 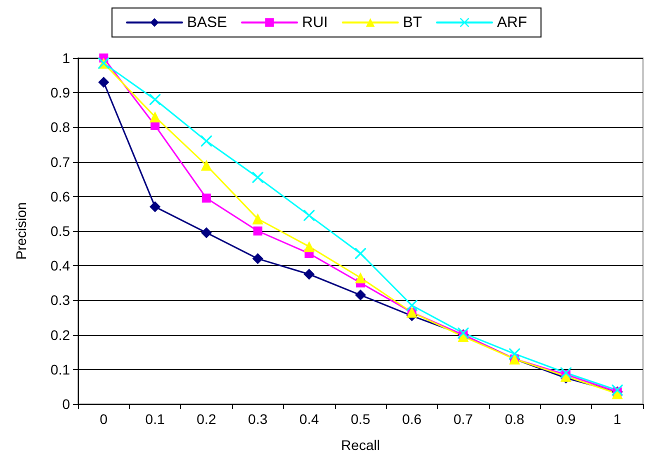 What do you see at coordinates (207, 22) in the screenshot?
I see `legend-label: BASE` at bounding box center [207, 22].